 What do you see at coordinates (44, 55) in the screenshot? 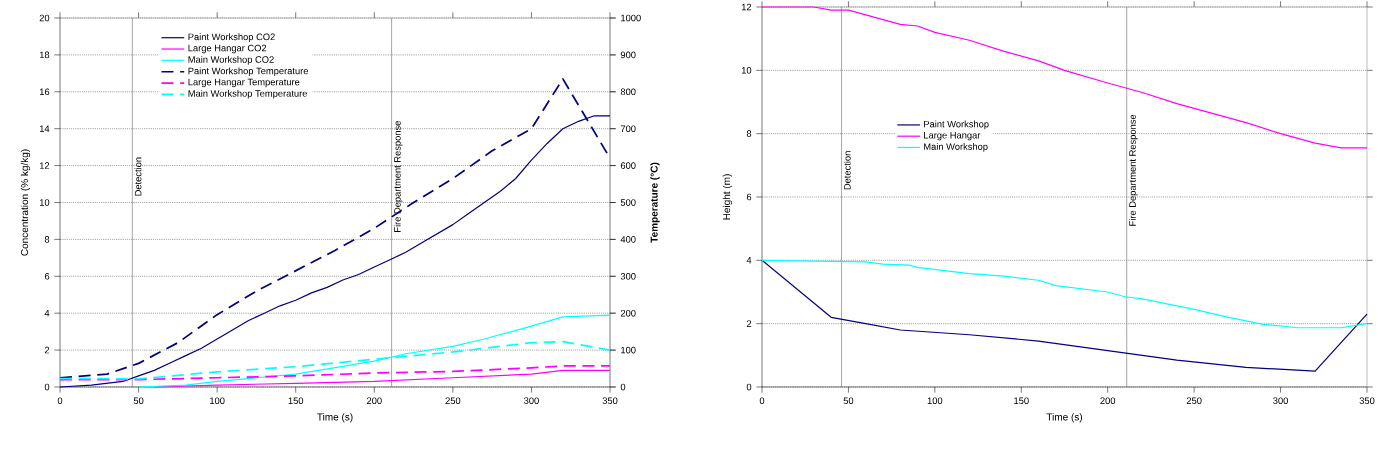
I see `y-tick-label: 18` at bounding box center [44, 55].